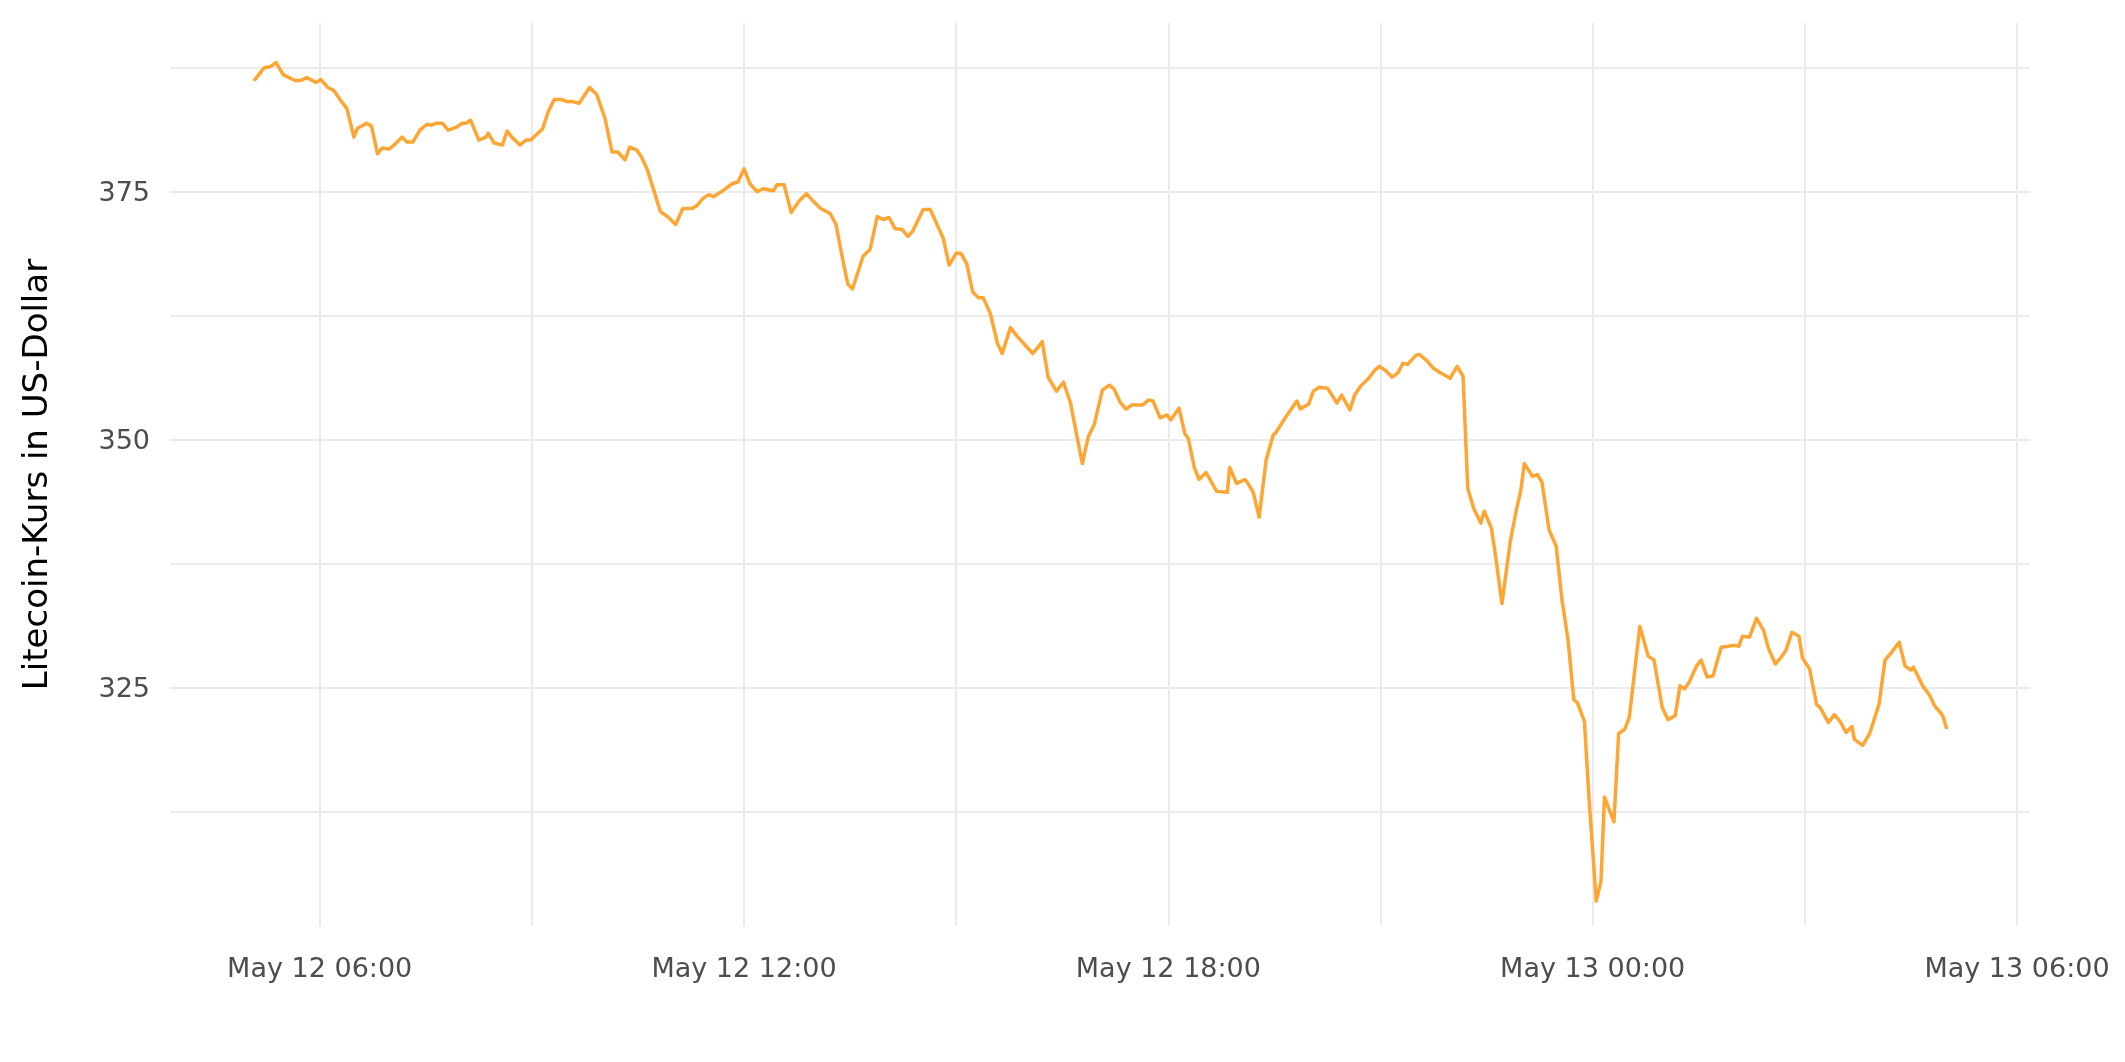  I want to click on x-tick-label: May 12 18:00, so click(1168, 967).